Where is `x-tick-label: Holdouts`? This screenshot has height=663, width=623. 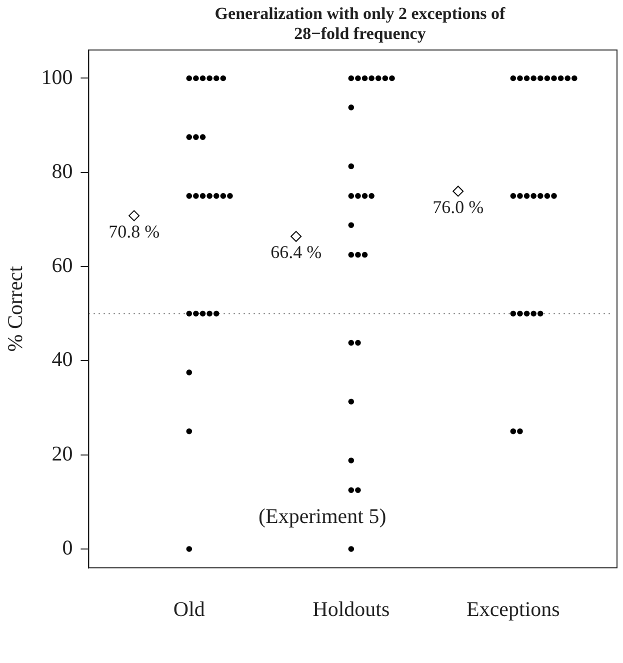
x-tick-label: Holdouts is located at coordinates (351, 608).